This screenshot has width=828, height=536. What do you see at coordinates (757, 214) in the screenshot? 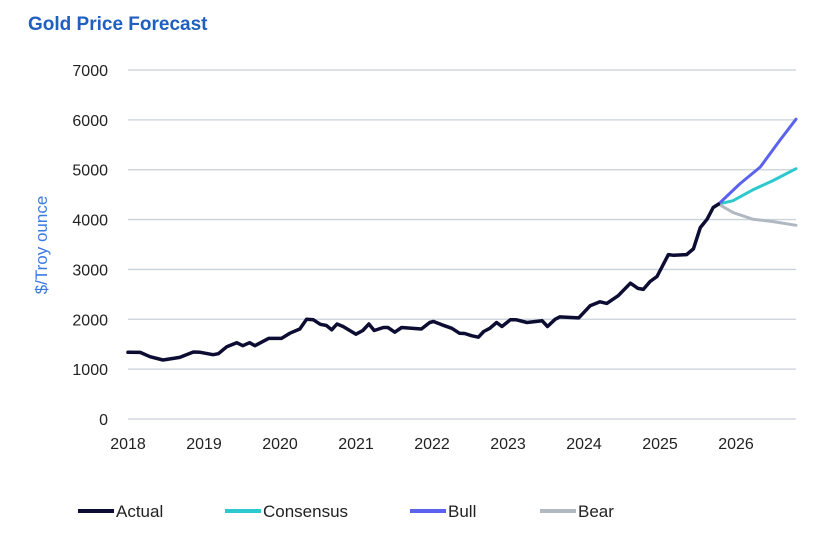
I see `series-line-bear` at bounding box center [757, 214].